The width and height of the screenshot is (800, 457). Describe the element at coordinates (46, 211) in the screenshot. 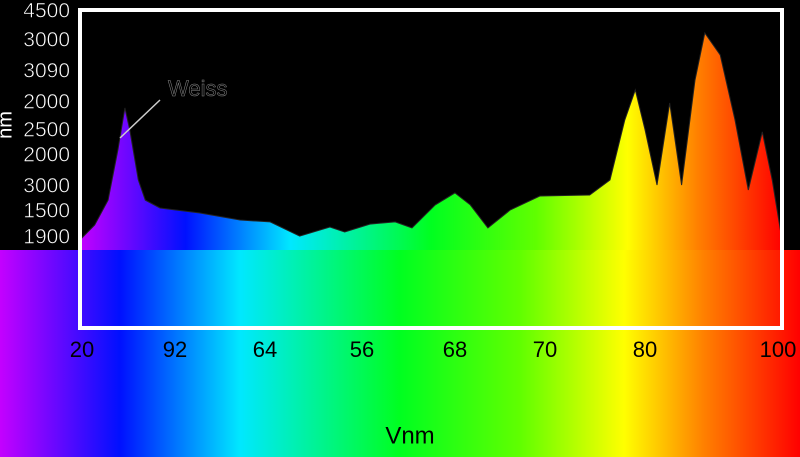

I see `y-tick-label: 1500` at that location.